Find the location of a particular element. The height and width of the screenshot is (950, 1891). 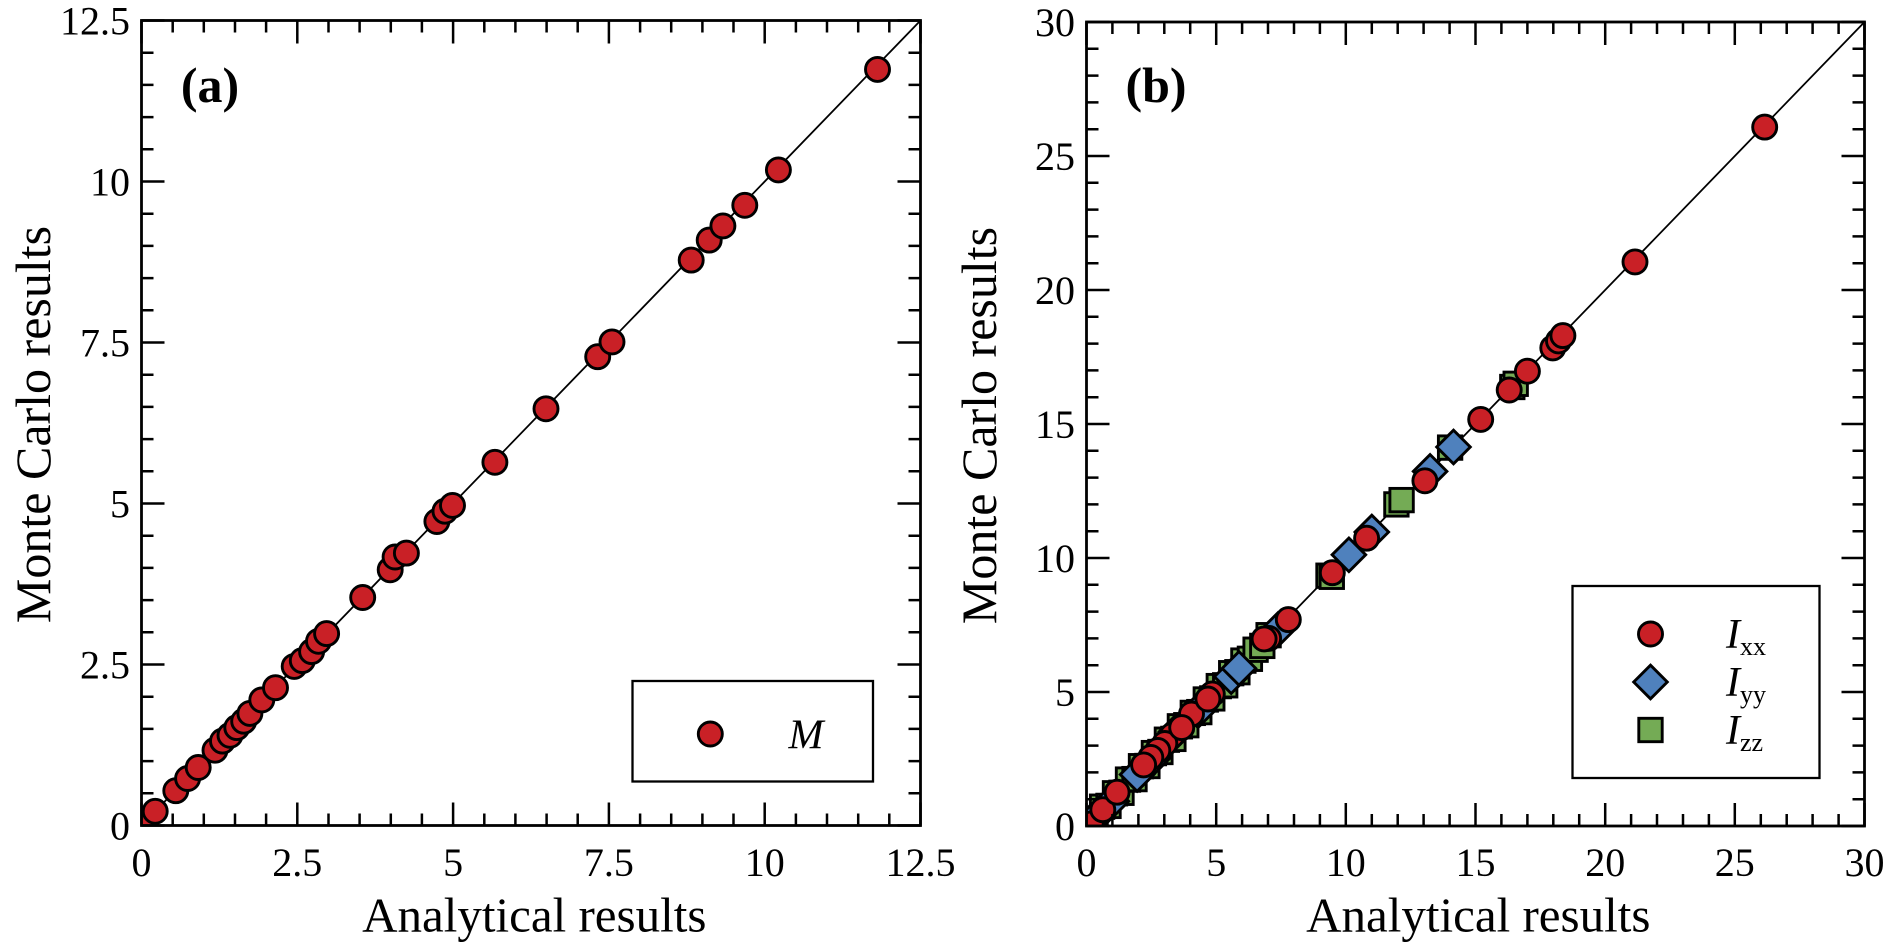

svg-text: (a) is located at coordinates (210, 85).